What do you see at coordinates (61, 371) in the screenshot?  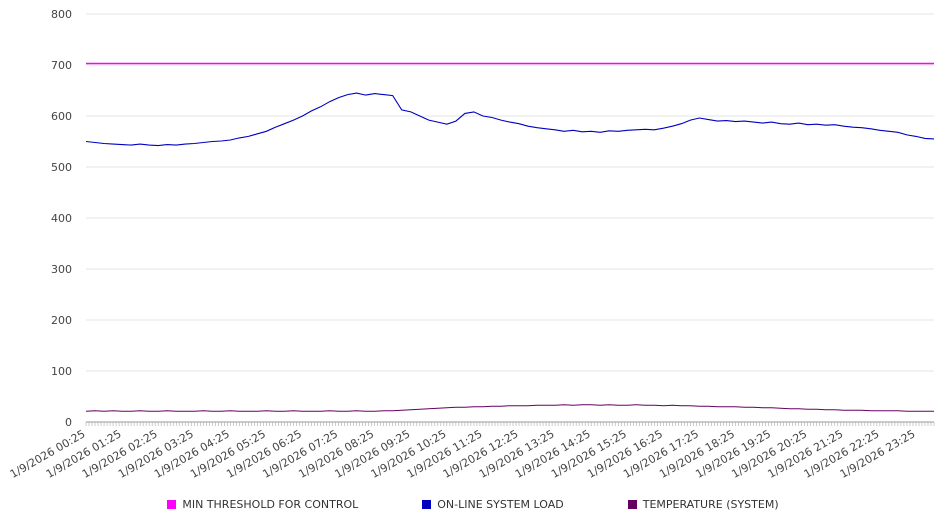 I see `y-tick-label-100: 100` at bounding box center [61, 371].